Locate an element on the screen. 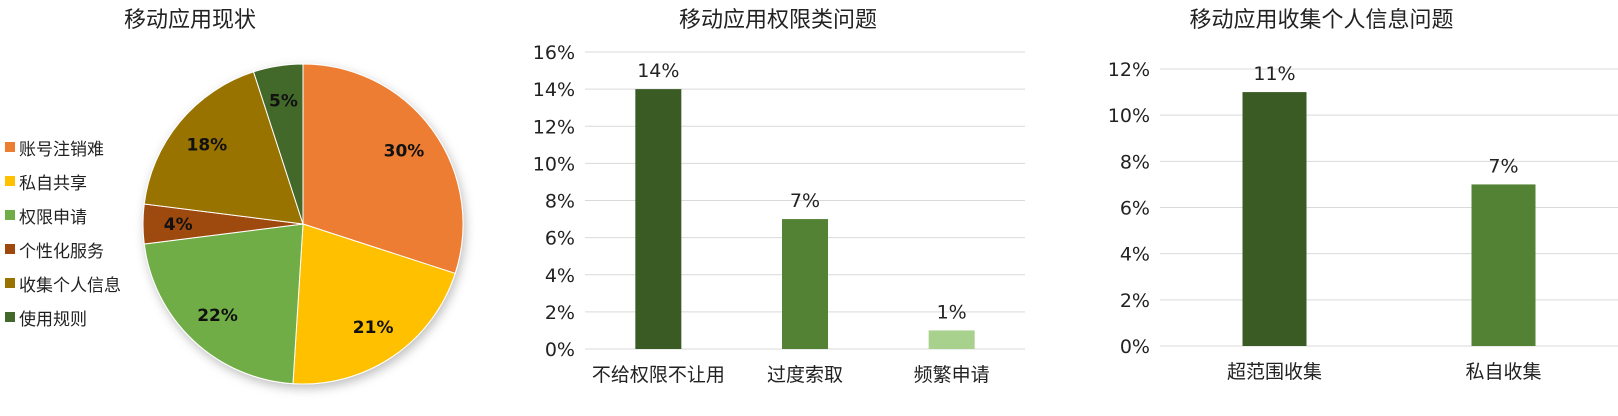 Image resolution: width=1618 pixels, height=416 pixels. legend-item: 收集个人信息 is located at coordinates (63, 283).